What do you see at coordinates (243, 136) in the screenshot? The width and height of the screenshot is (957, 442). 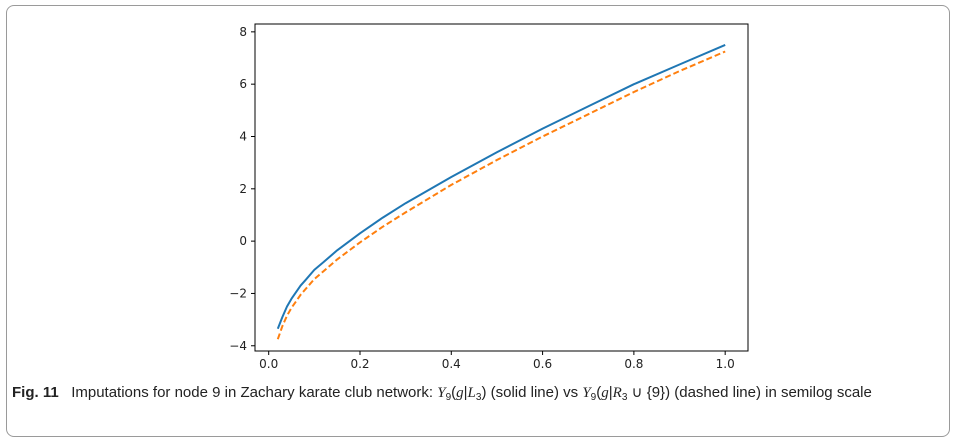 I see `y-tick-label: 4` at bounding box center [243, 136].